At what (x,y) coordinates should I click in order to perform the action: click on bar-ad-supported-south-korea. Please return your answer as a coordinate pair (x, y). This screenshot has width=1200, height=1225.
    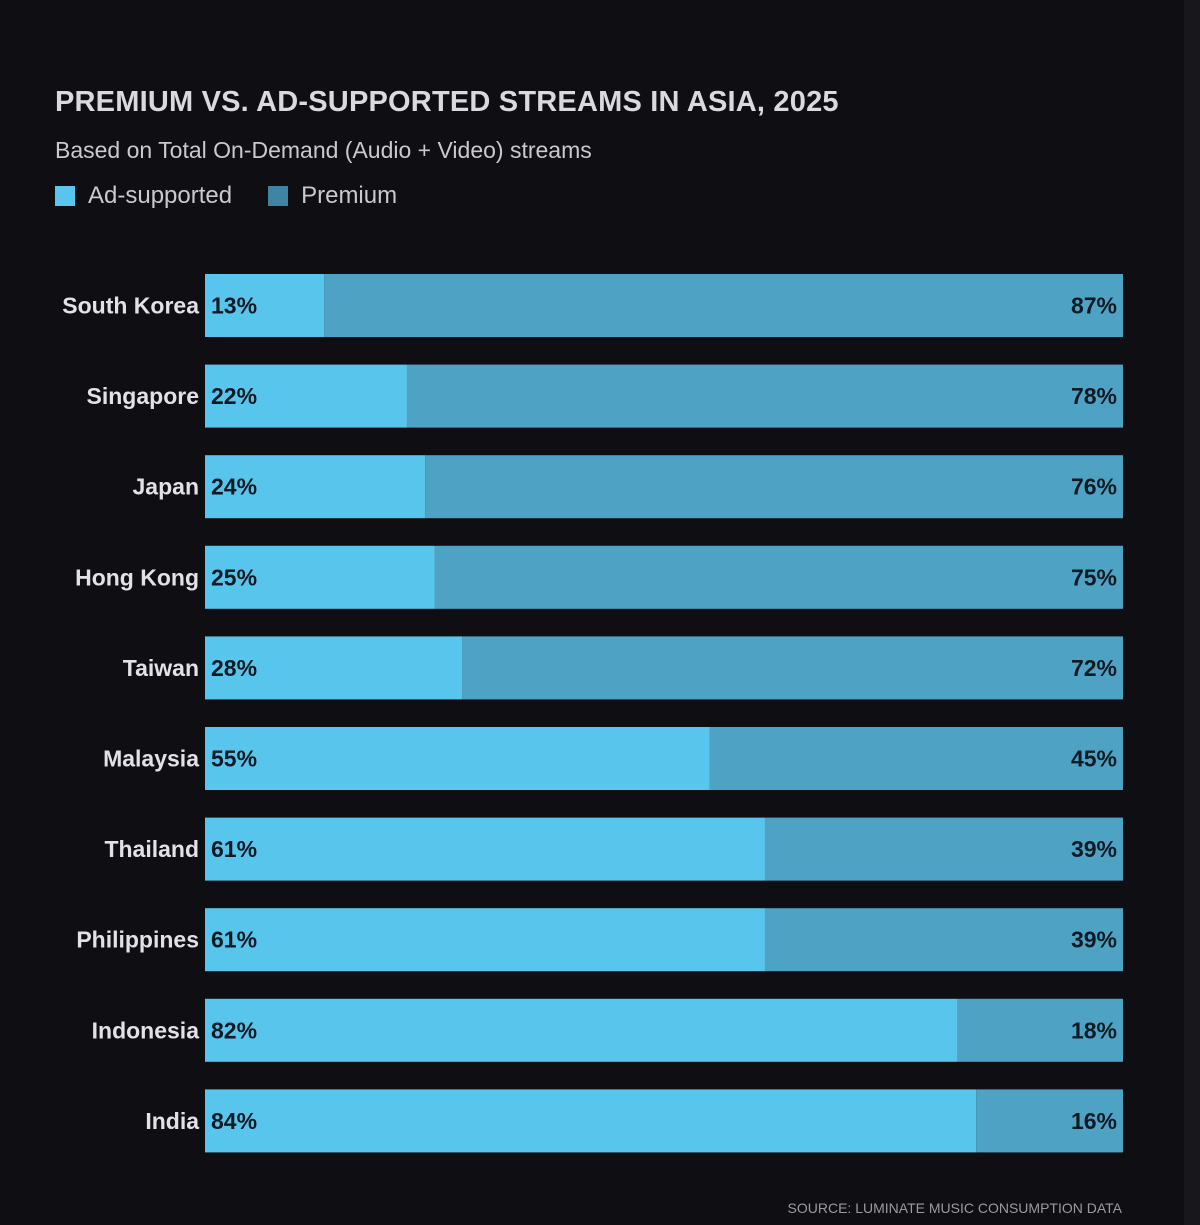
    Looking at the image, I should click on (265, 305).